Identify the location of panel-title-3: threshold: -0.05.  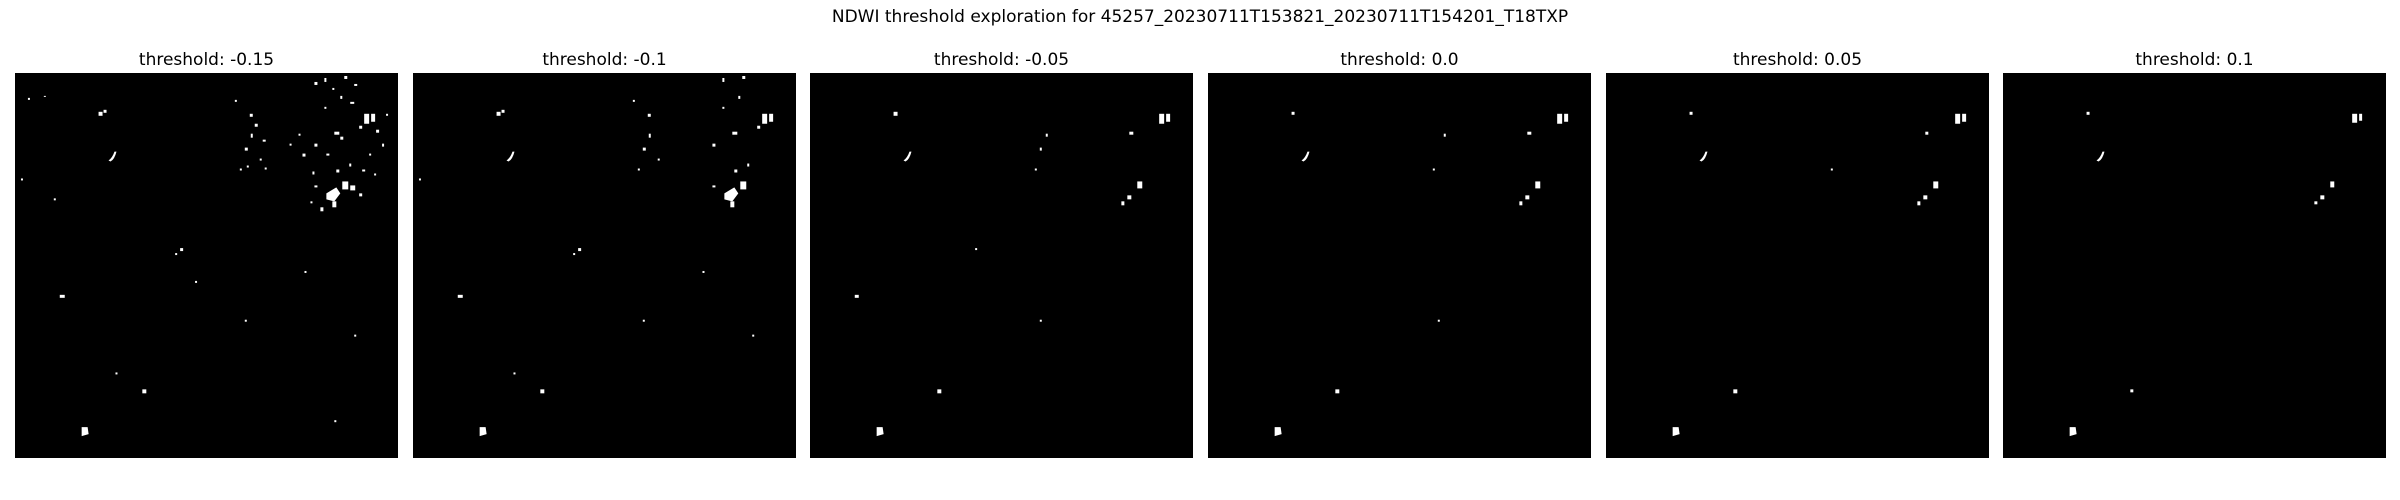
(1001, 60).